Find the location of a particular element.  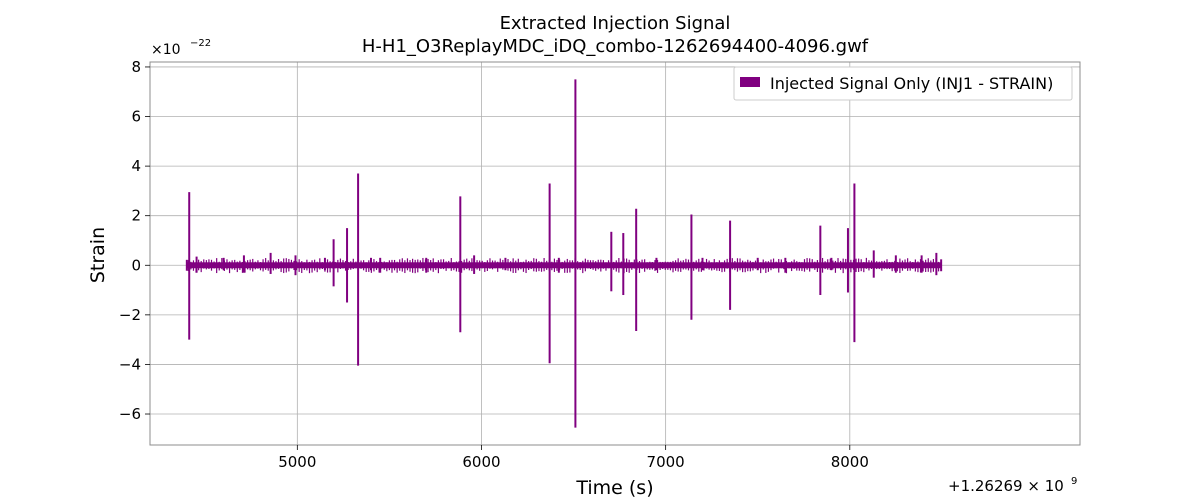

y-scale-factor: ×10 −22 is located at coordinates (181, 48).